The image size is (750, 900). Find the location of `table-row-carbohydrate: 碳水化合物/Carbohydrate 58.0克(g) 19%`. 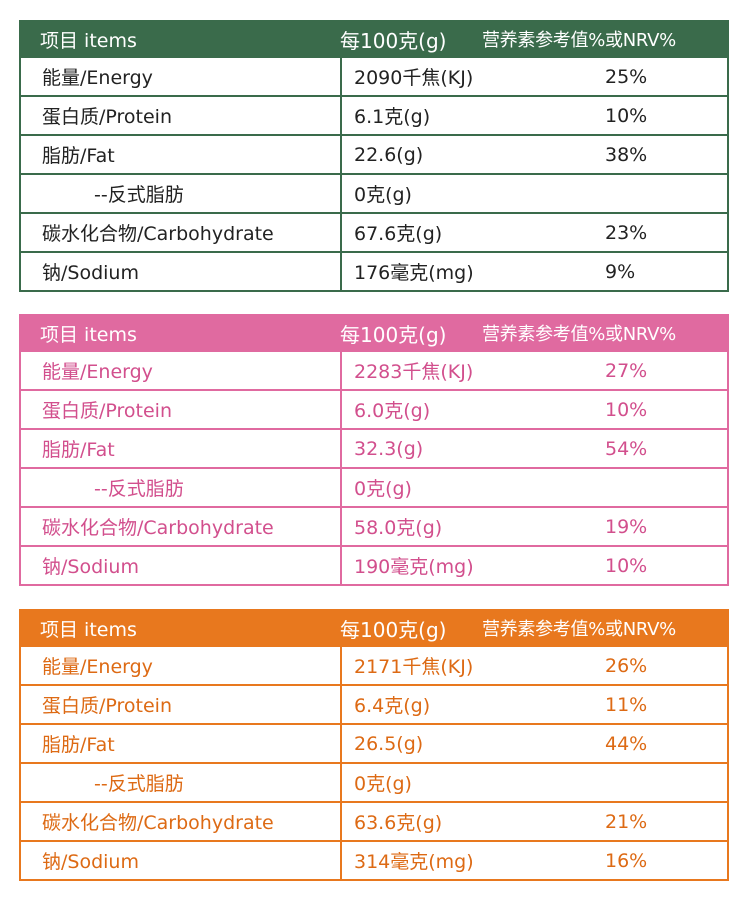

table-row-carbohydrate: 碳水化合物/Carbohydrate 58.0克(g) 19% is located at coordinates (374, 527).